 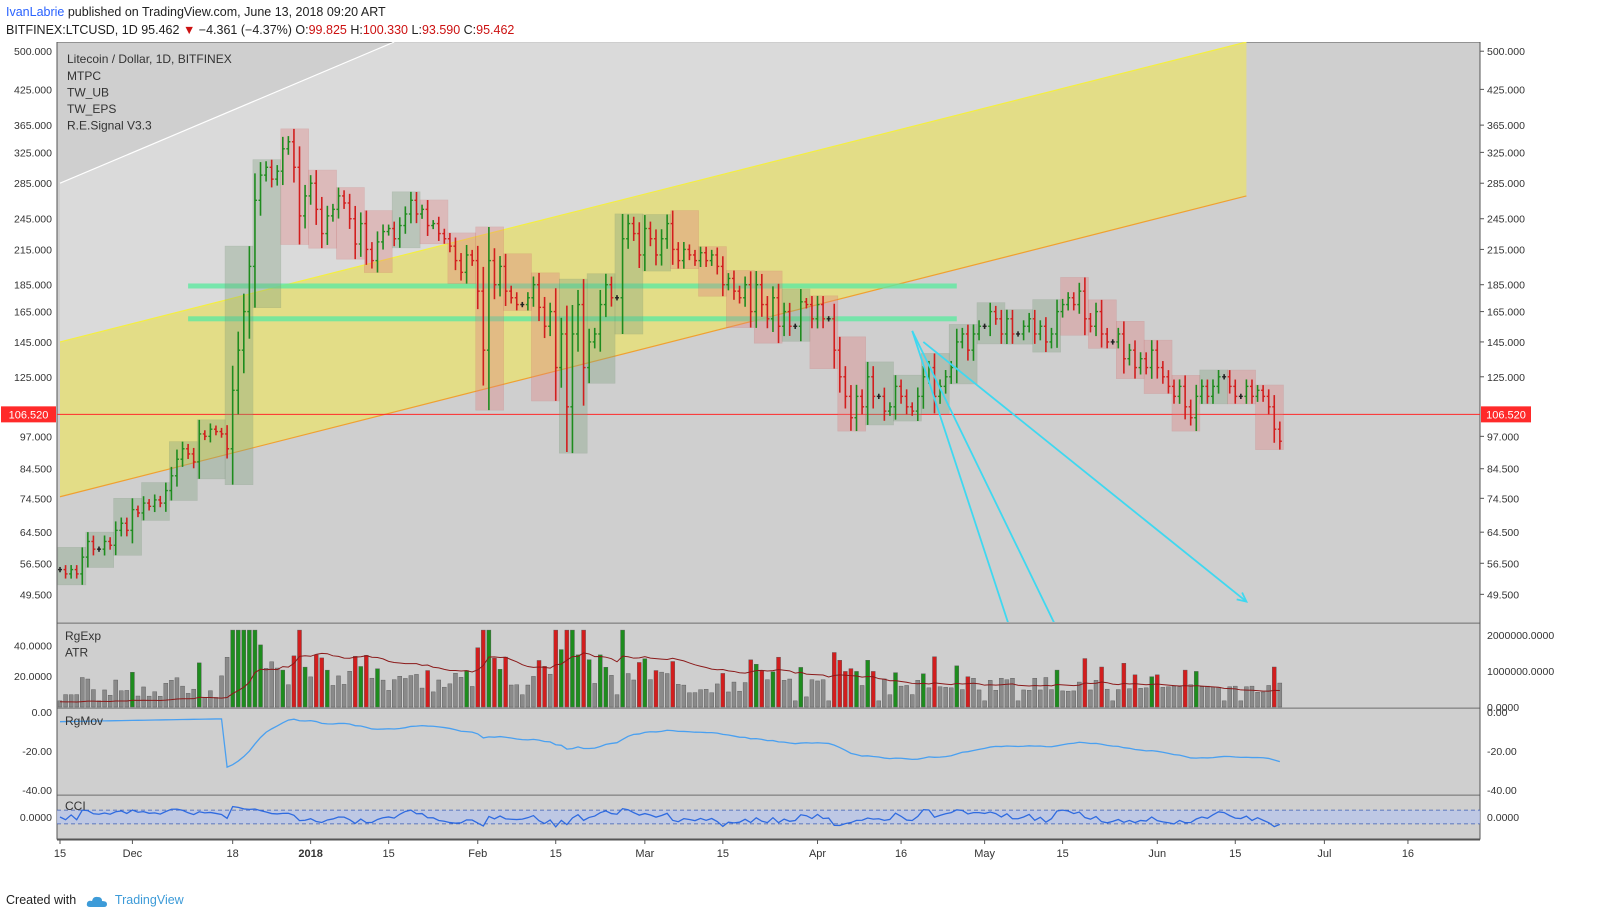 I want to click on price-tick-right: 125.000, so click(x=1506, y=378).